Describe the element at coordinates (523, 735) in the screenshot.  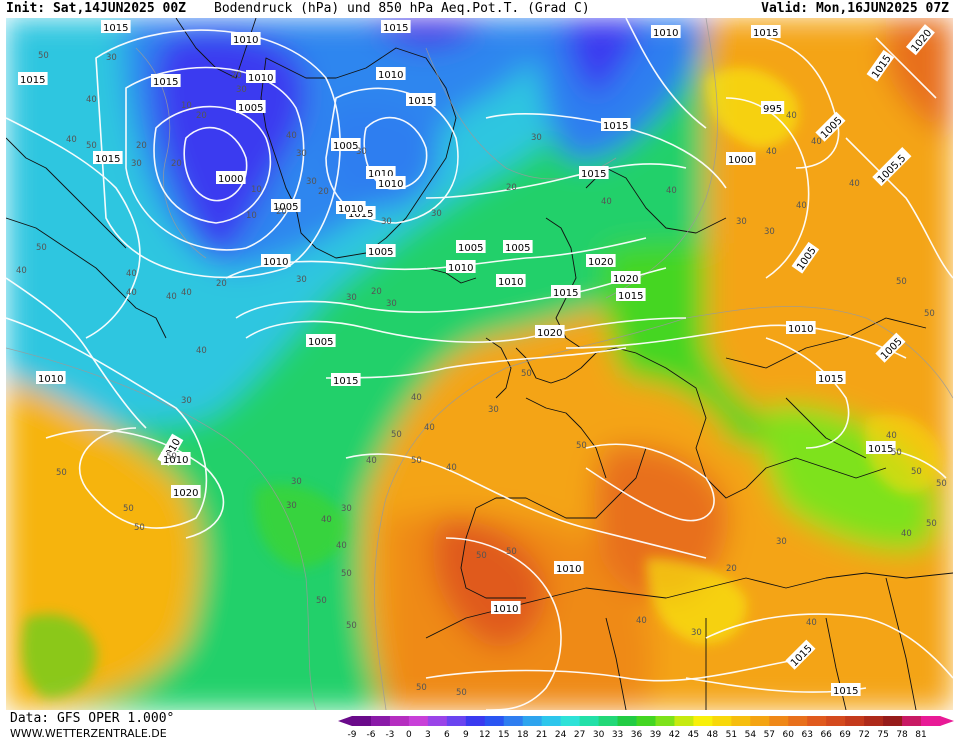
I see `legend-tick-label: 18` at that location.